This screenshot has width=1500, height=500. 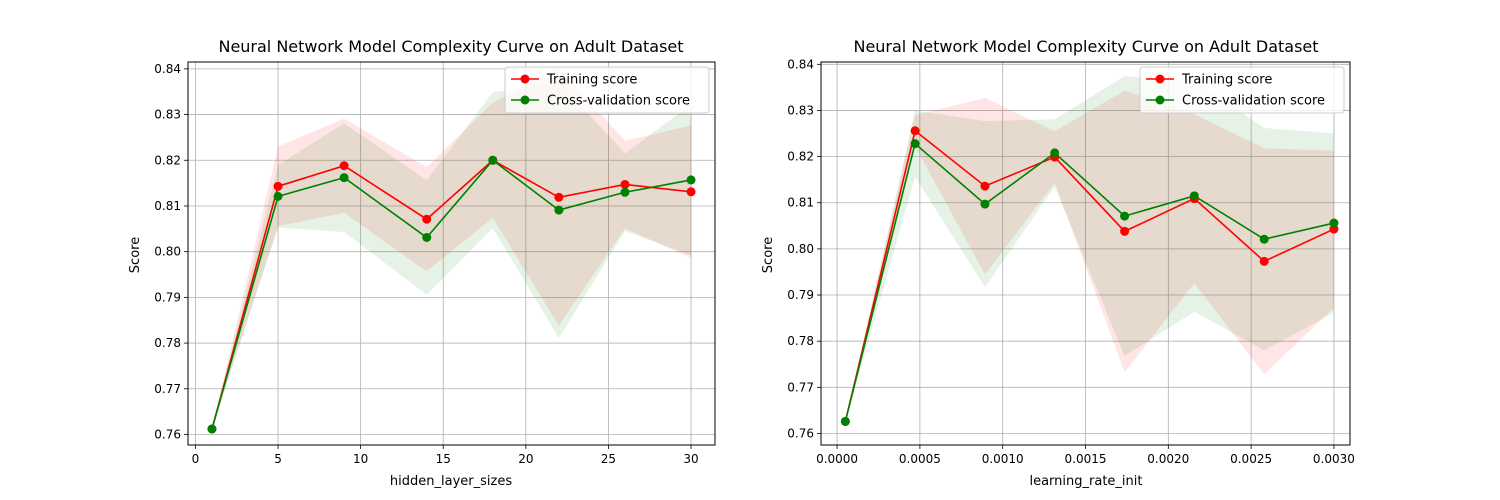 I want to click on x-tick-label: 0.0020, so click(x=1168, y=459).